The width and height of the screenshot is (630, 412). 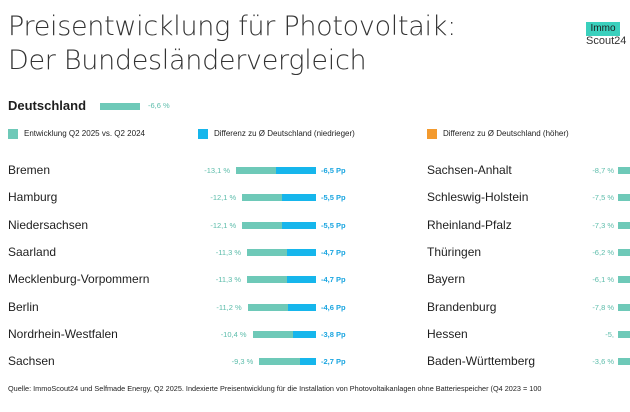 What do you see at coordinates (462, 306) in the screenshot?
I see `state-label: Brandenburg` at bounding box center [462, 306].